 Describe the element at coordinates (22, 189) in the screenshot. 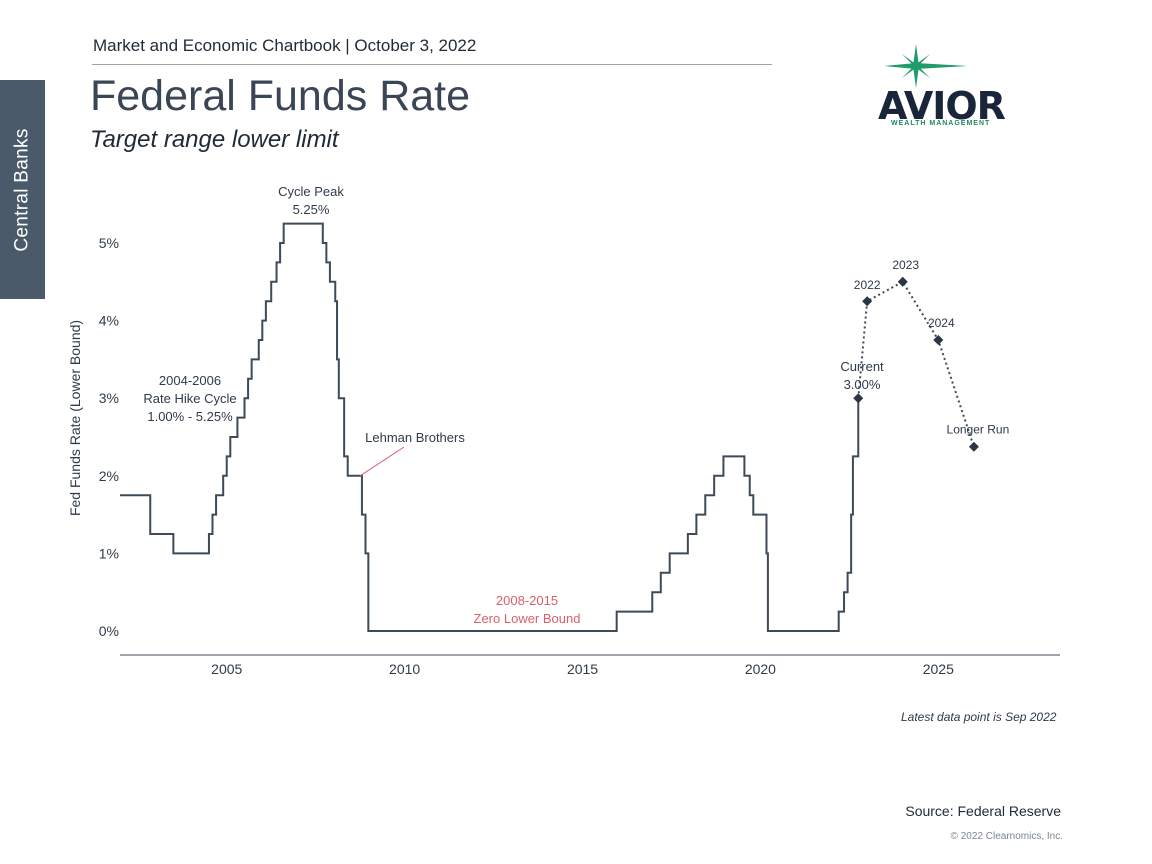

I see `side-tab-central-banks: Central Banks` at that location.